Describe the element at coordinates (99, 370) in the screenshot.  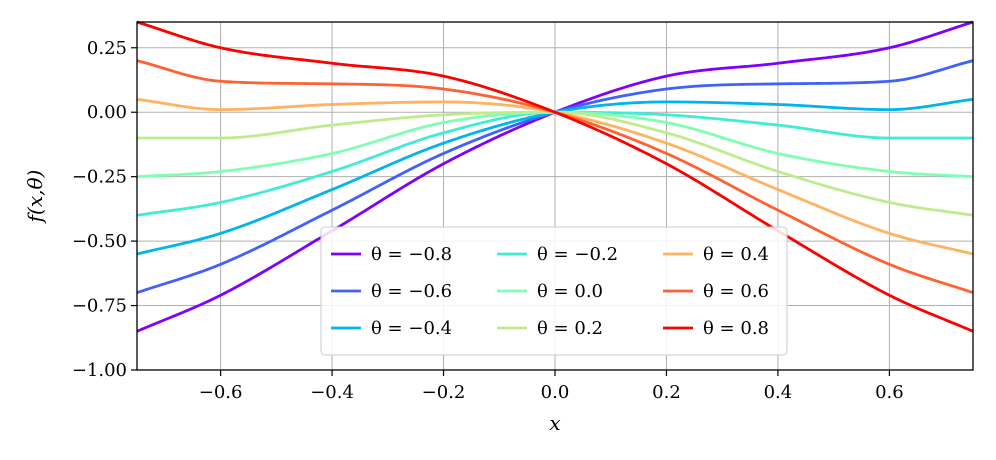
I see `y-tick-label: −1.00` at that location.